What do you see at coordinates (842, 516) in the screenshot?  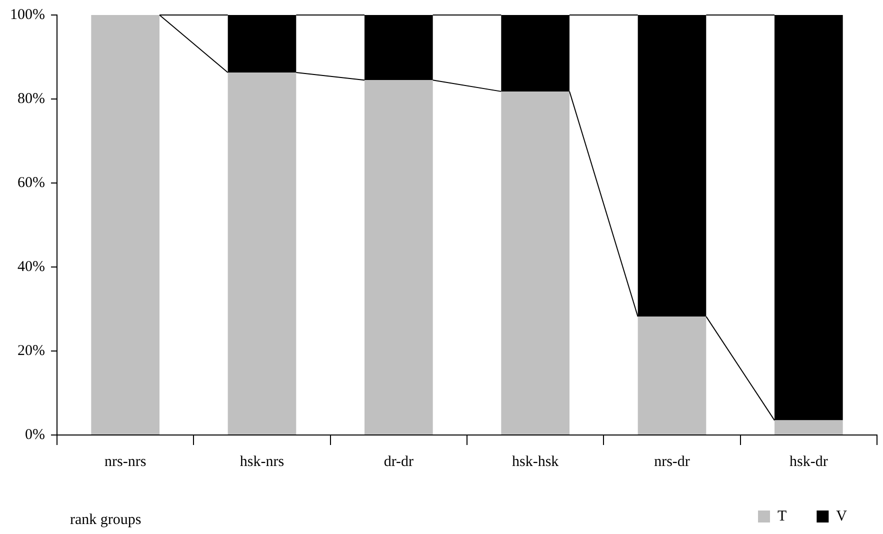 I see `legend-label: V` at bounding box center [842, 516].